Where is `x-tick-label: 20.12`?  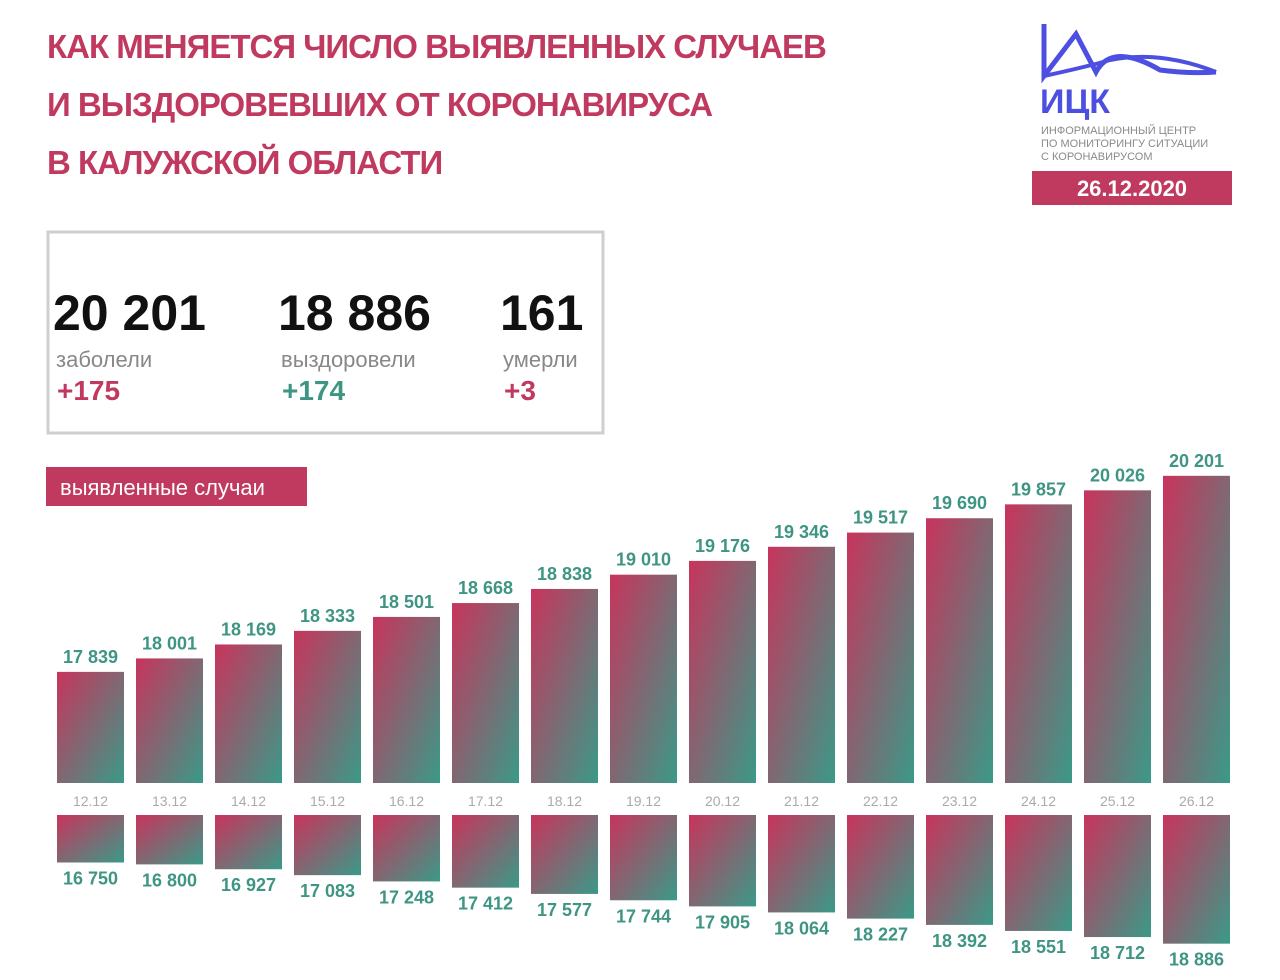 x-tick-label: 20.12 is located at coordinates (722, 801).